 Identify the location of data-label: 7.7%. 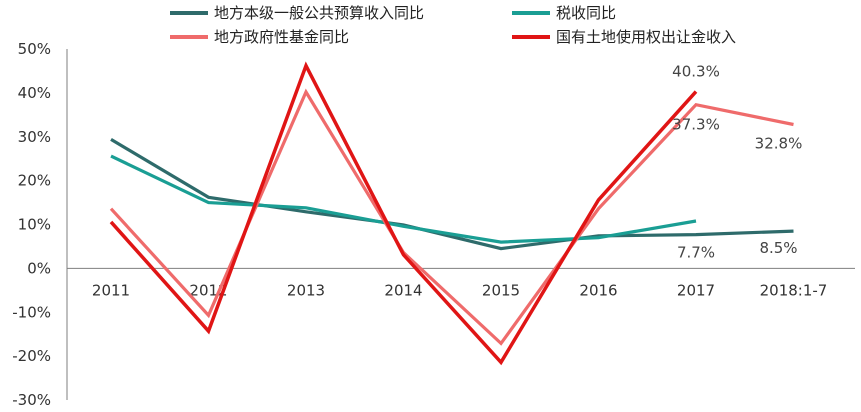
(696, 253).